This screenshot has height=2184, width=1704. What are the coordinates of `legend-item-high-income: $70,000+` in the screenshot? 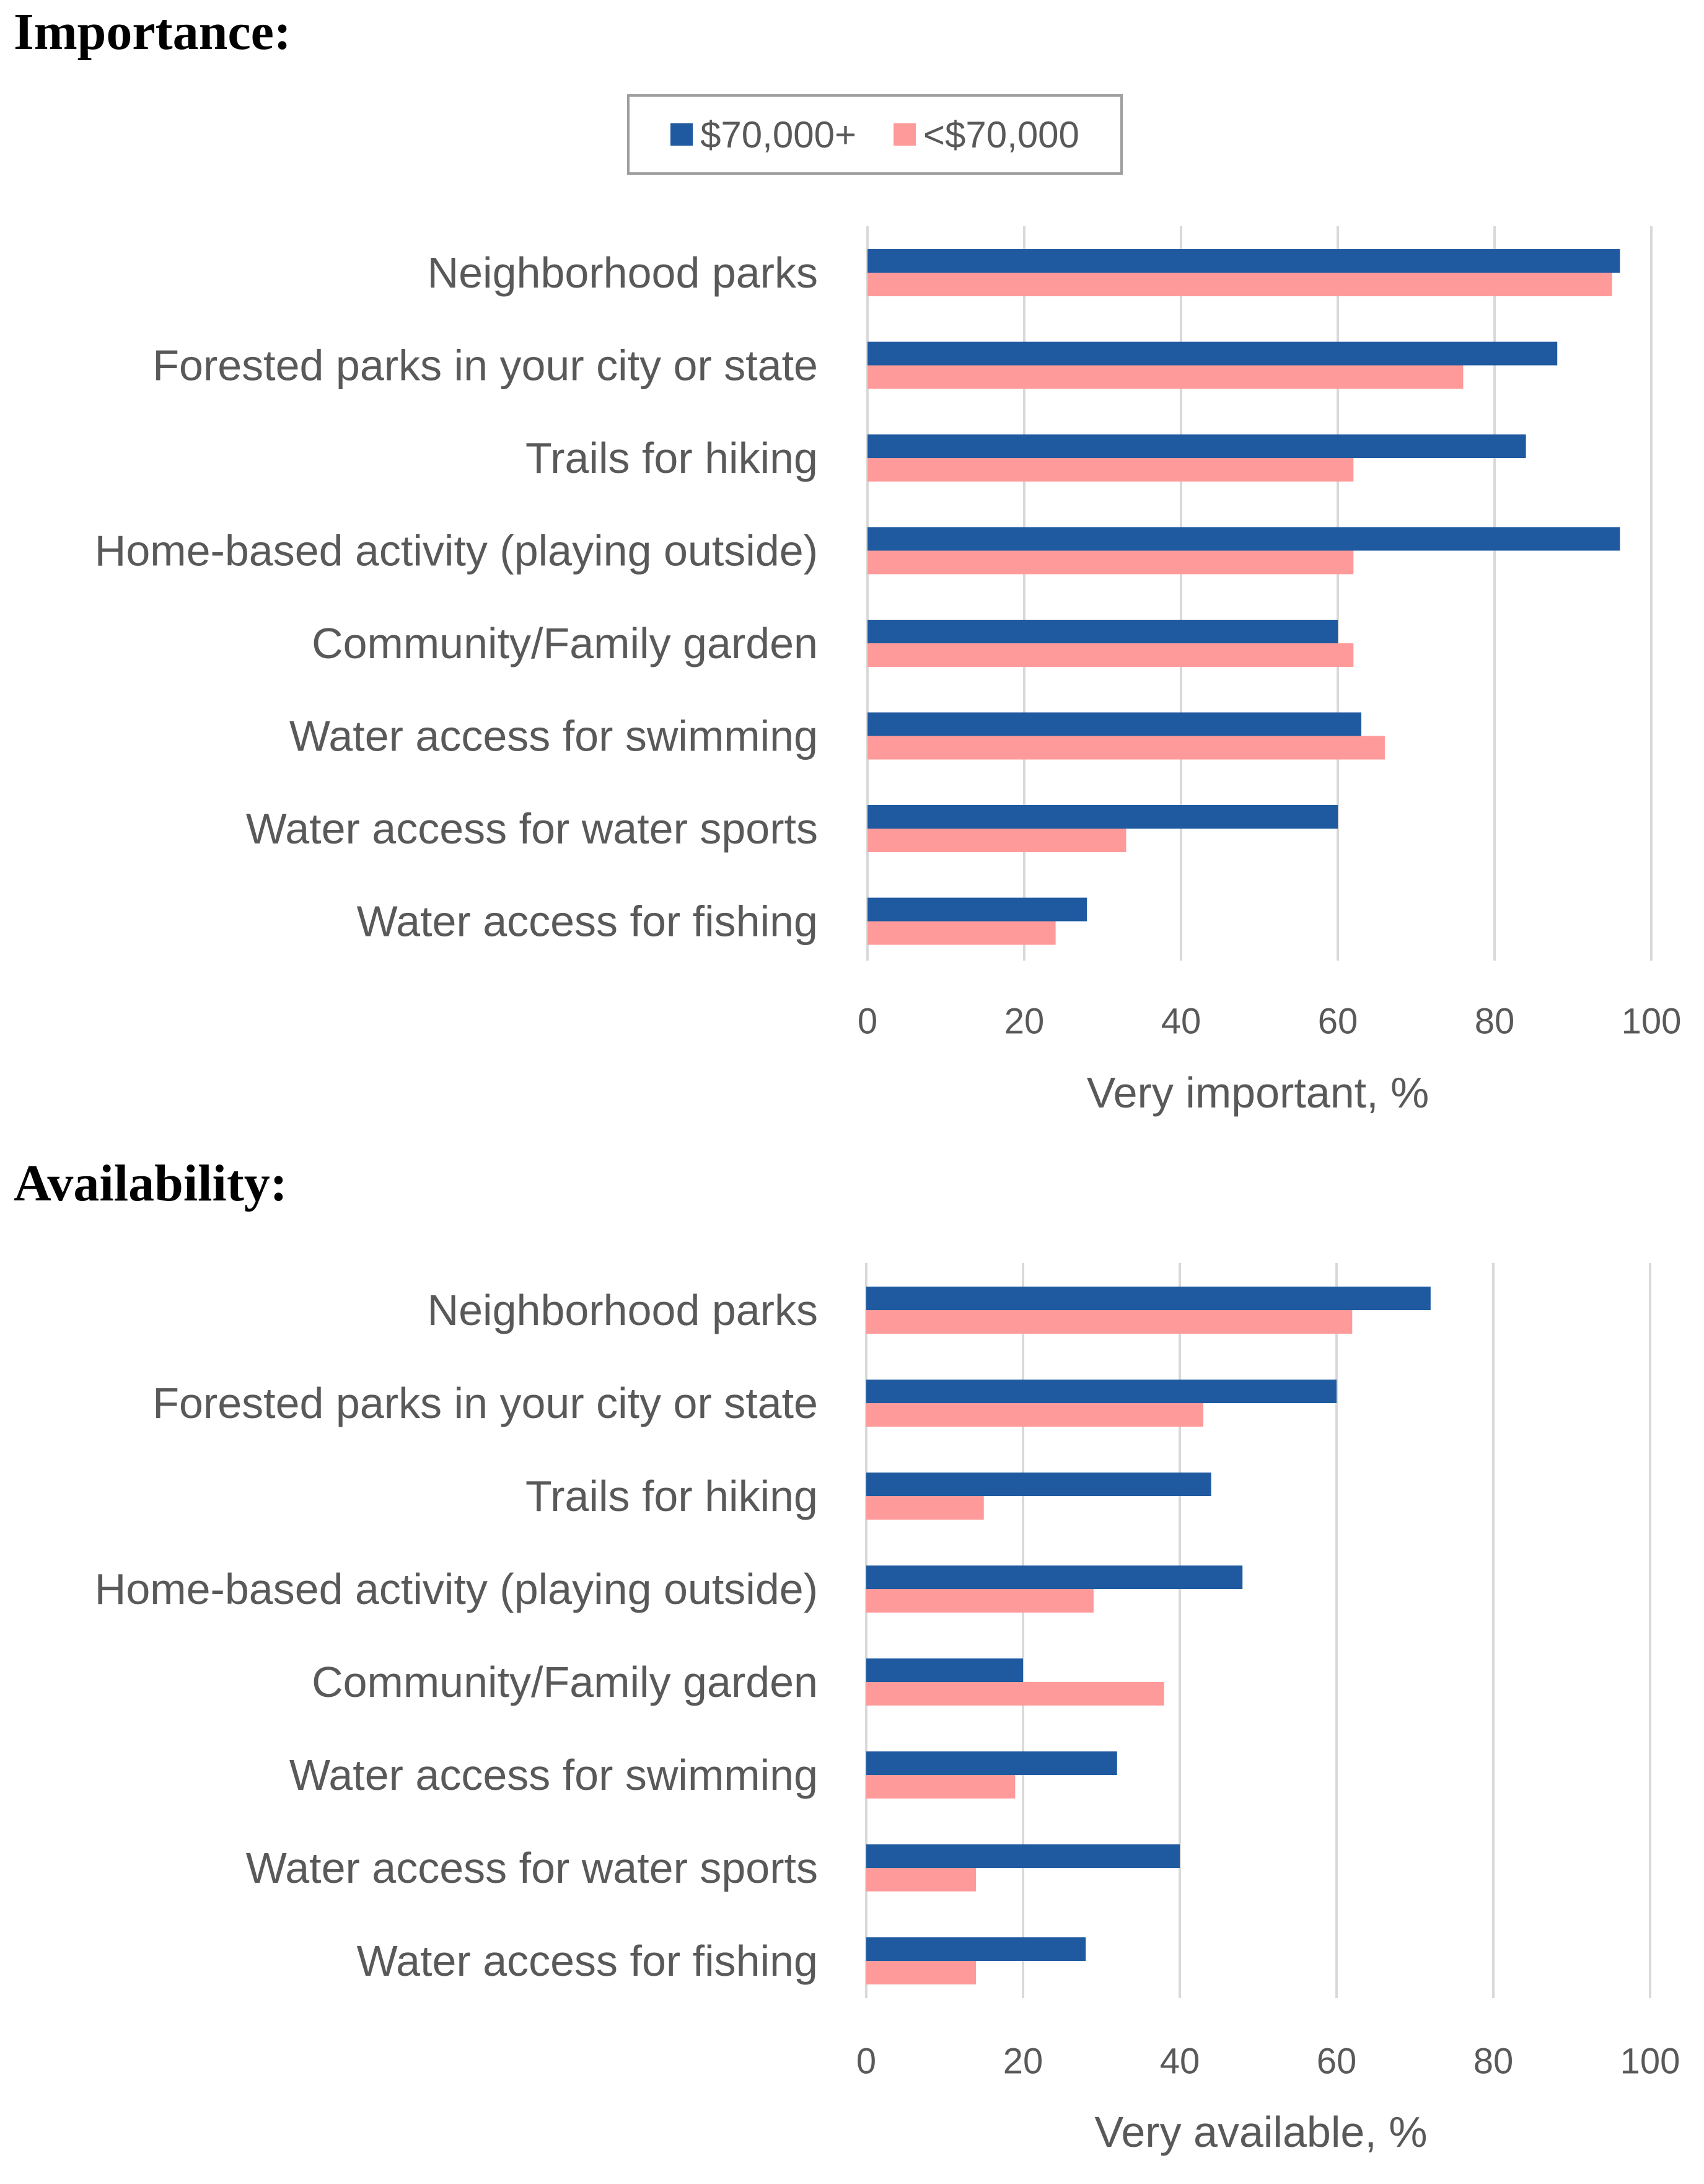 It's located at (763, 134).